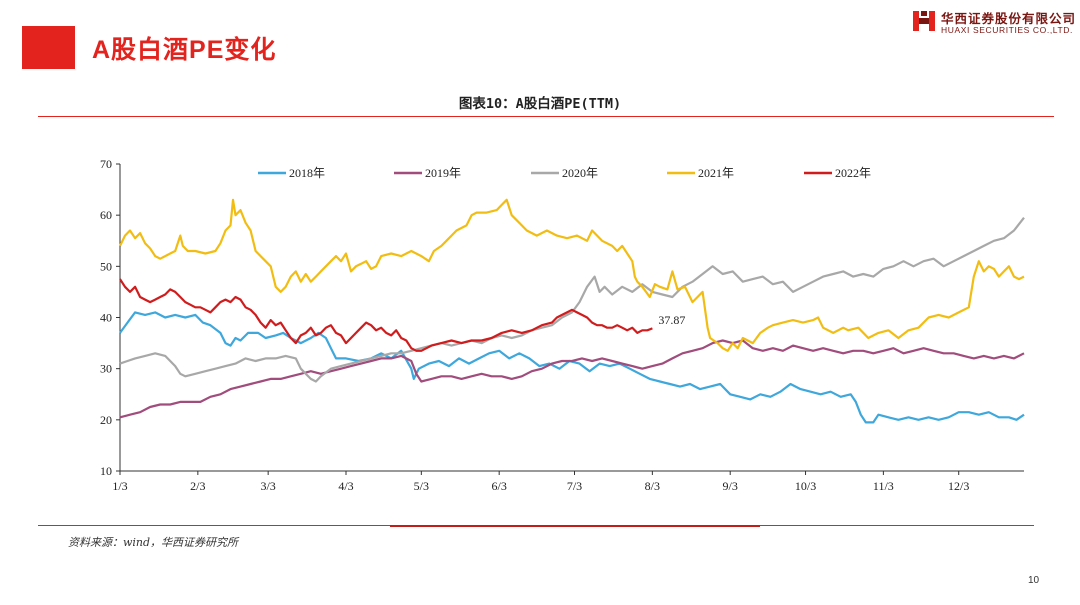  What do you see at coordinates (805, 486) in the screenshot?
I see `x-tick-label: 10/3` at bounding box center [805, 486].